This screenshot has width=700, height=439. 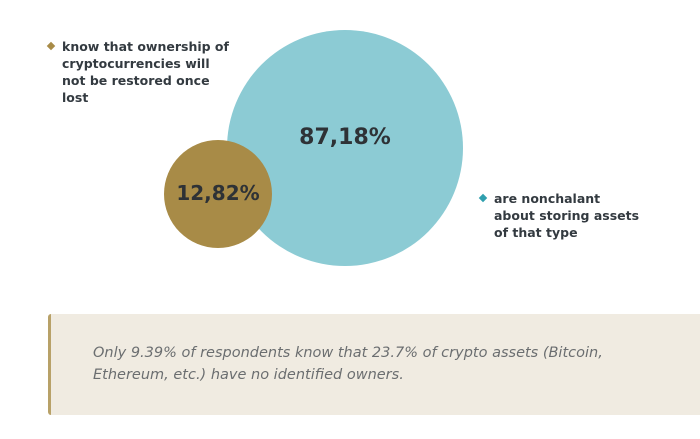 I want to click on bubble-label-nonchalant: 87,18%, so click(x=345, y=137).